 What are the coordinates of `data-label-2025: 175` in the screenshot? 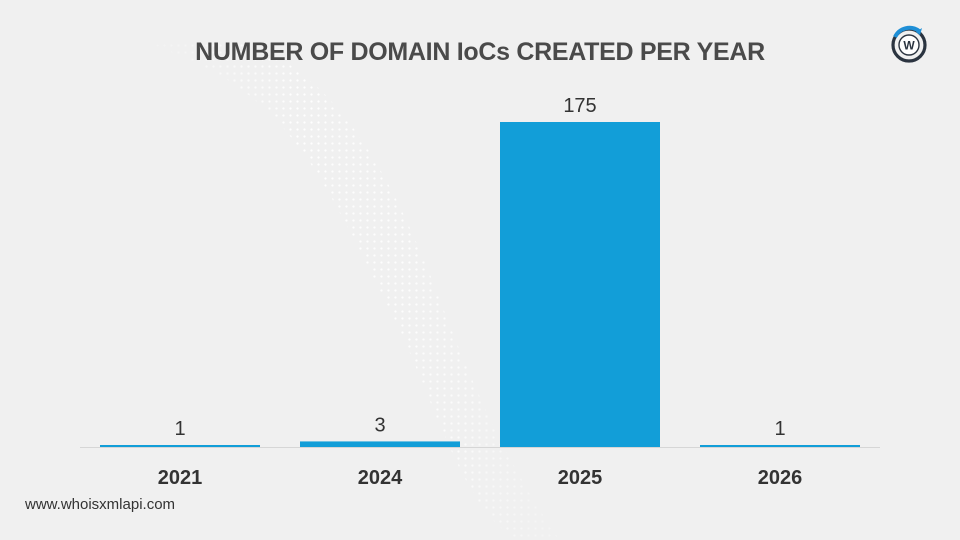 It's located at (579, 106).